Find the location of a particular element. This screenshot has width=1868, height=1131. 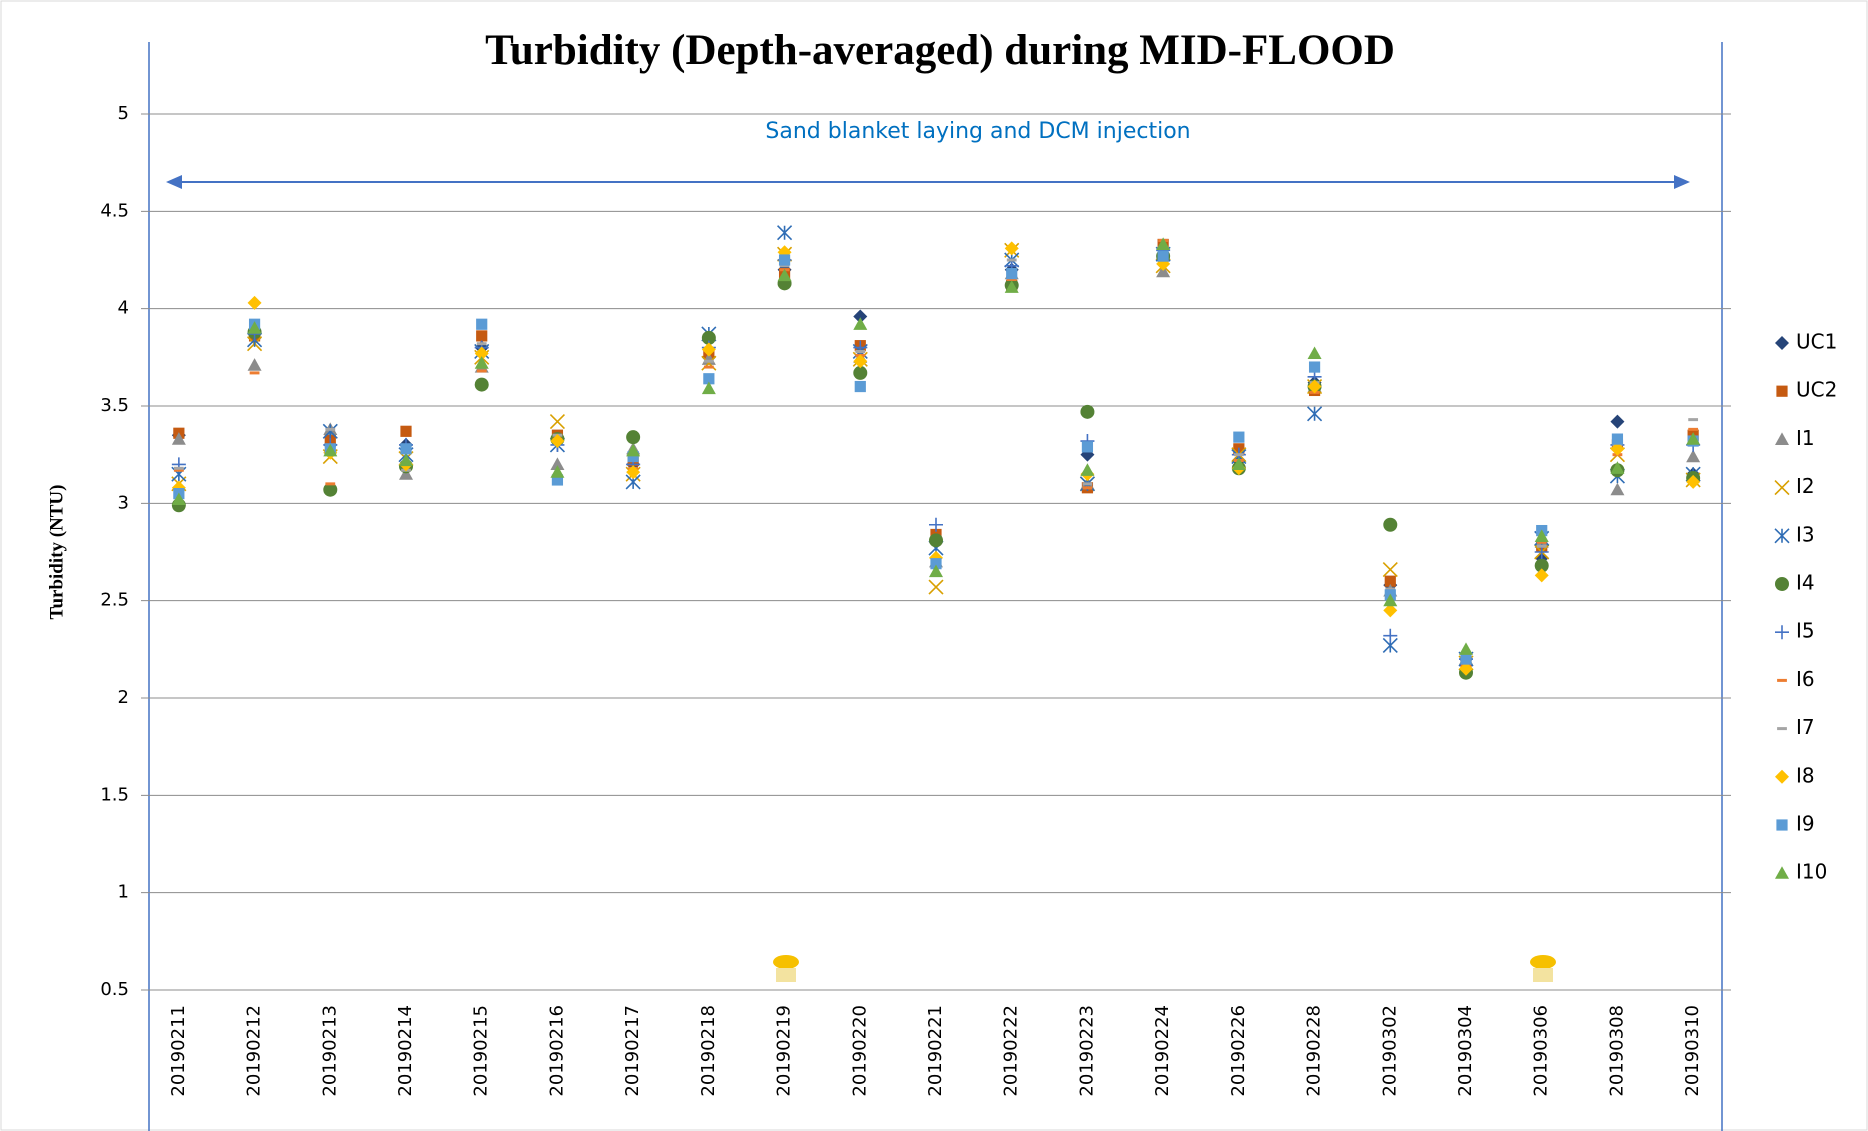

x-tick-label: 20190221 is located at coordinates (935, 1051).